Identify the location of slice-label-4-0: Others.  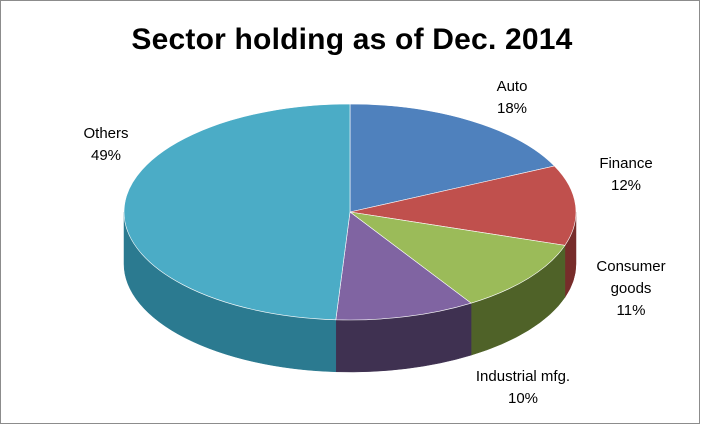
(105, 133).